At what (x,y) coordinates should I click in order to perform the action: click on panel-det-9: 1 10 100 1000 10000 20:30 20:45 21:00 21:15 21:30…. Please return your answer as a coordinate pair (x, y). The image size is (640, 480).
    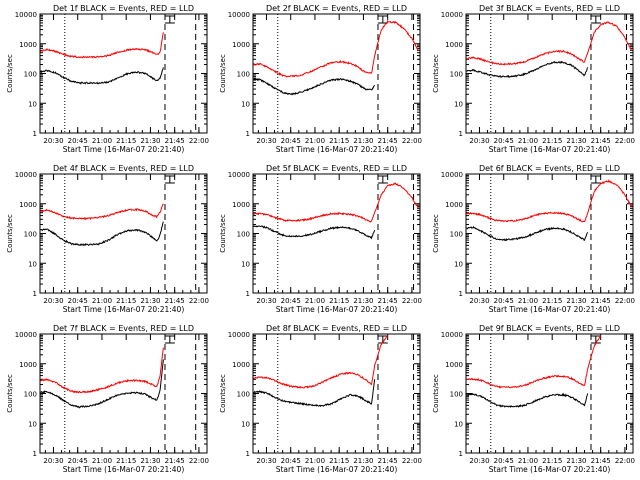
    Looking at the image, I should click on (533, 399).